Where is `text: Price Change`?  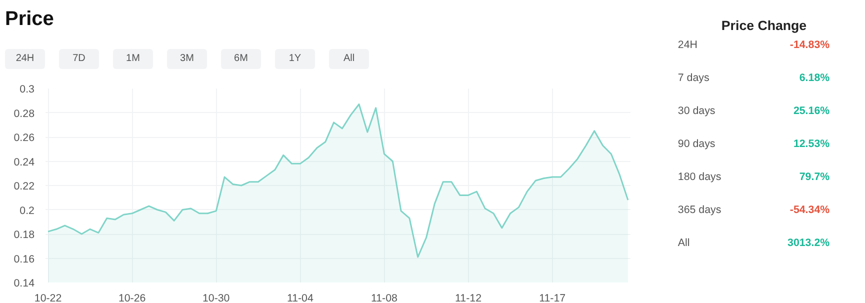 text: Price Change is located at coordinates (764, 25).